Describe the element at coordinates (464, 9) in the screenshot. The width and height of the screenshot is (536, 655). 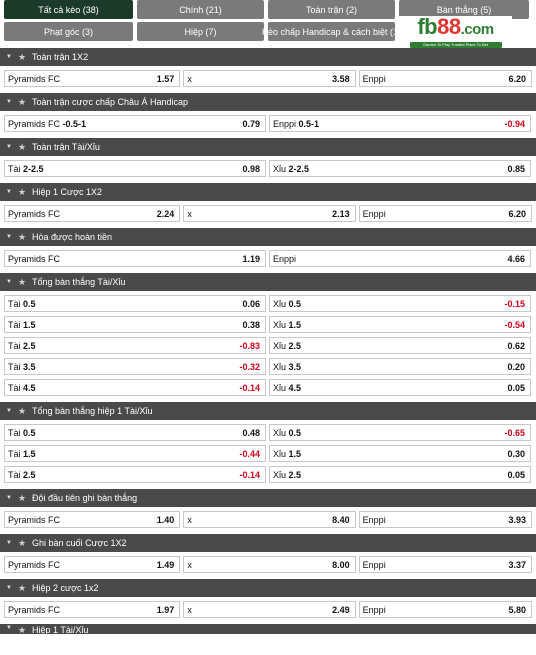
I see `tab-goals: Bàn thắng (5)` at that location.